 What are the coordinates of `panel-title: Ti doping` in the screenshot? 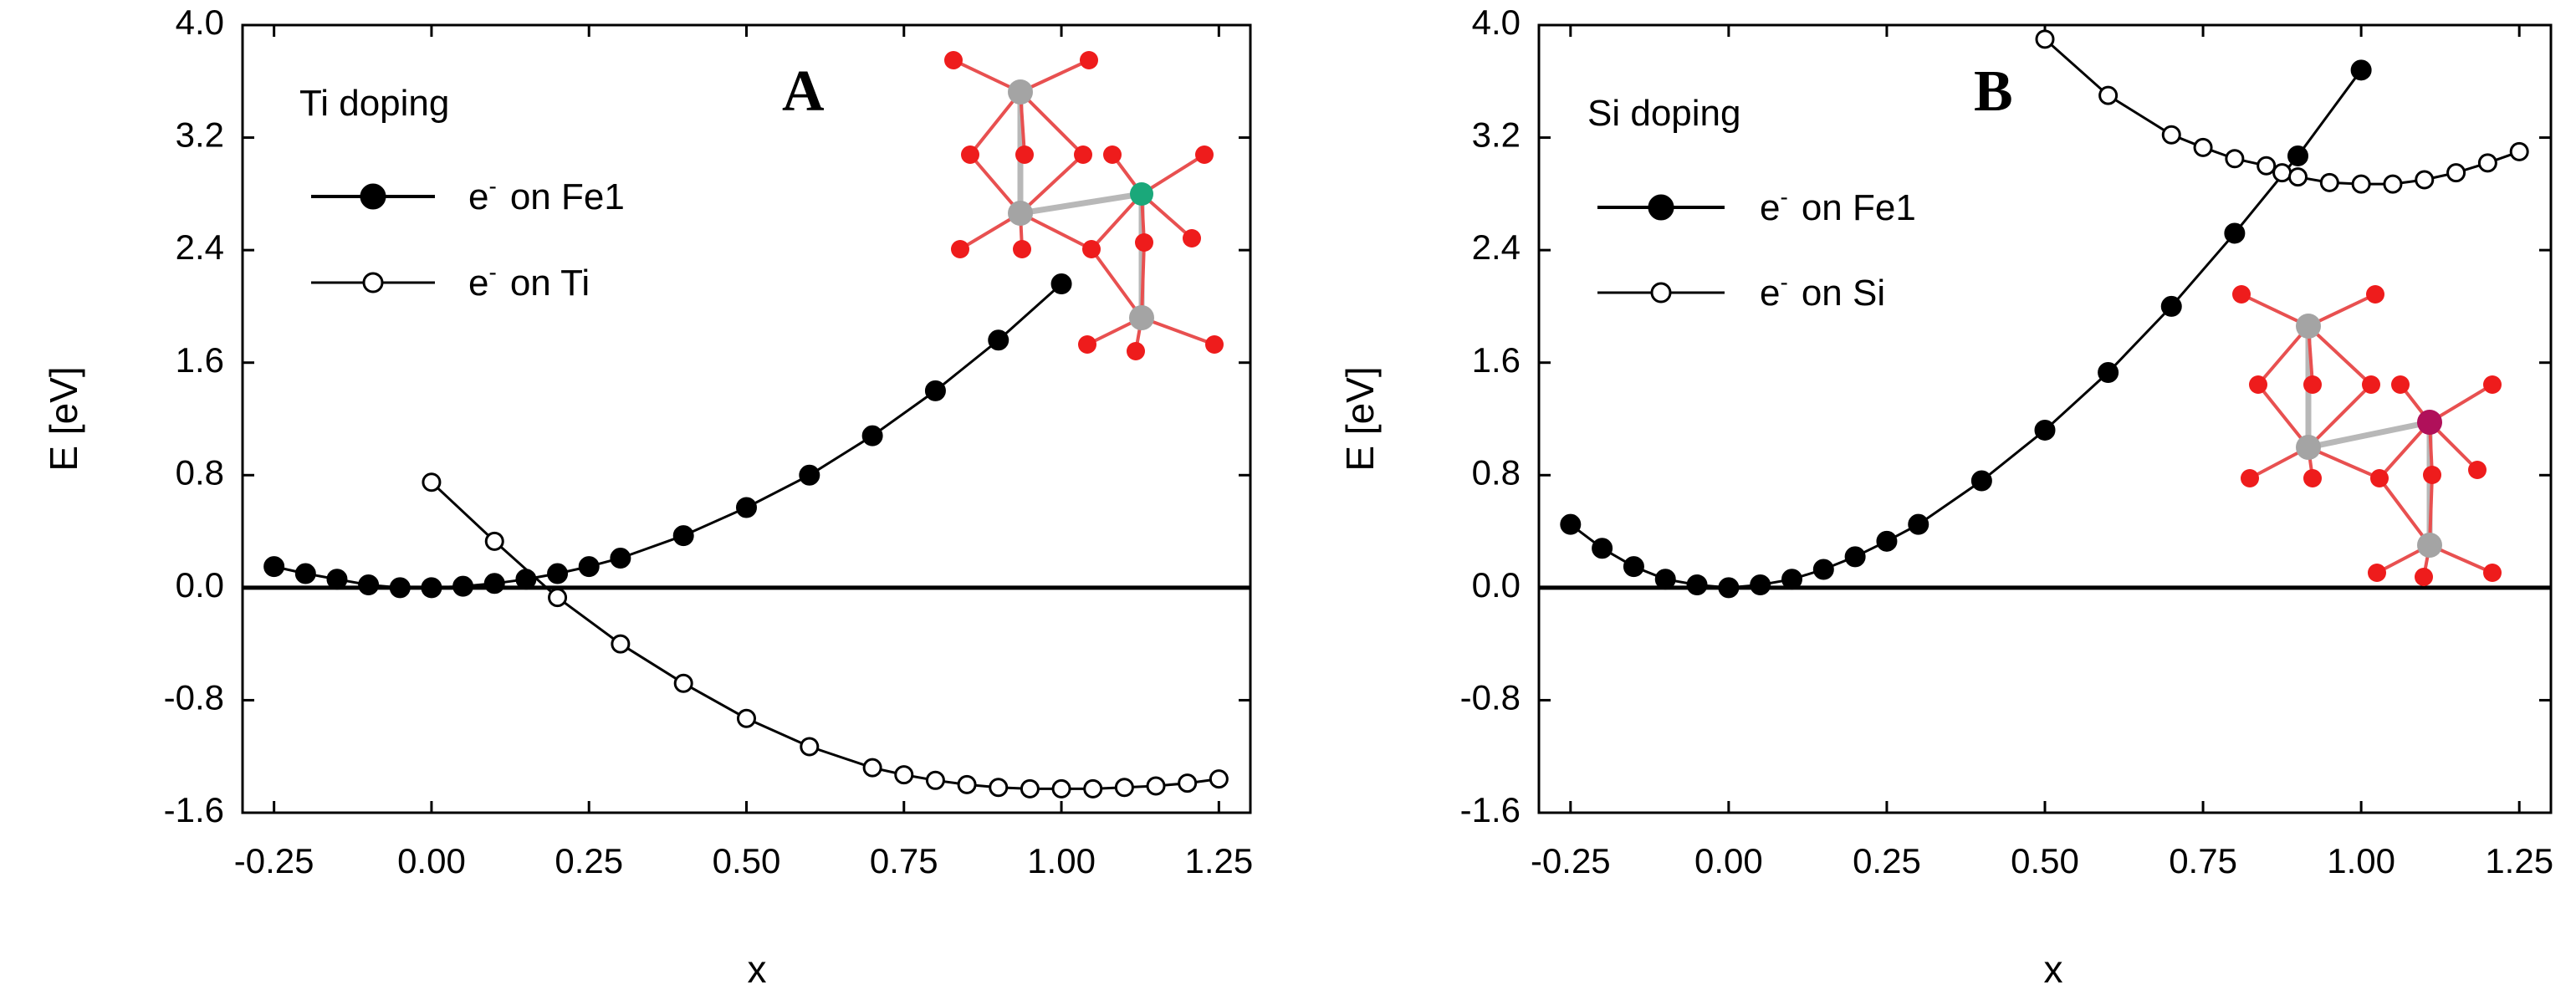 It's located at (374, 103).